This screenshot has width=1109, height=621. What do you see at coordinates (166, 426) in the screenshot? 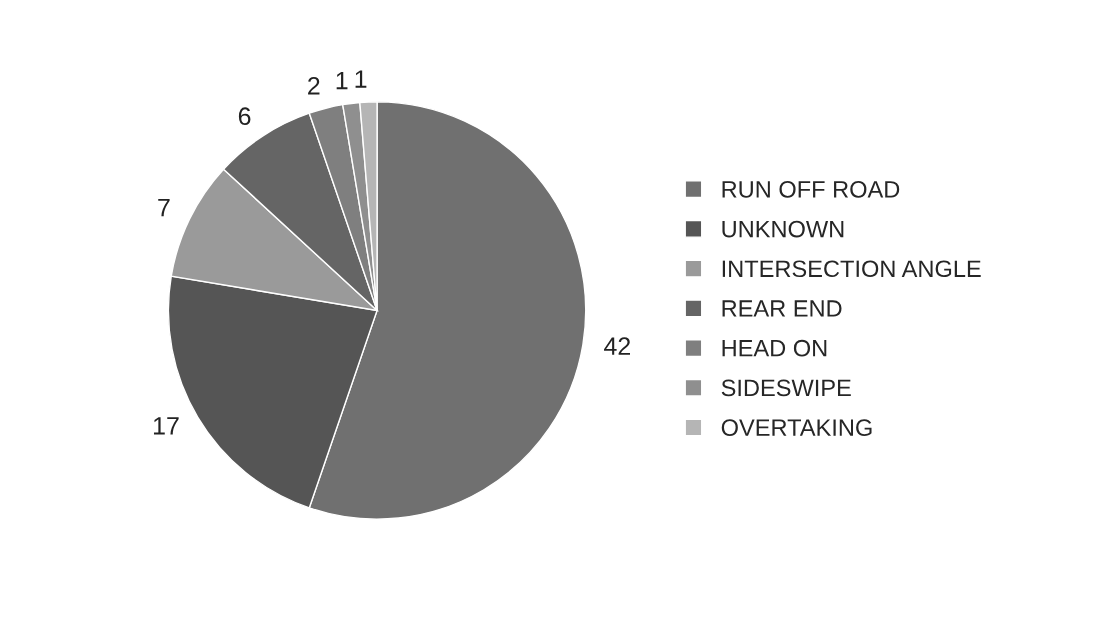
I see `data-label: 17` at bounding box center [166, 426].